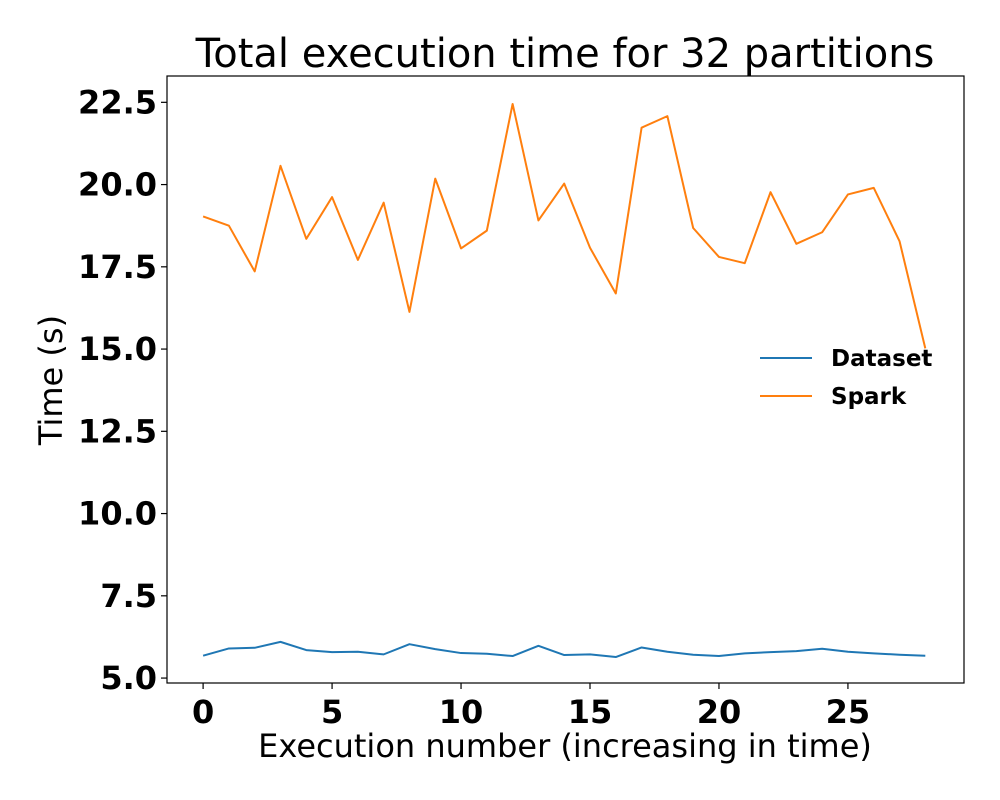 This screenshot has width=1000, height=800. Describe the element at coordinates (590, 712) in the screenshot. I see `x-tick-label: 15` at that location.